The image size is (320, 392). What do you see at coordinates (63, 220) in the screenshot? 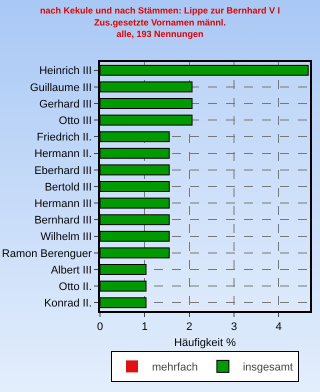
I see `y-tick-label: Bernhard III` at bounding box center [63, 220].